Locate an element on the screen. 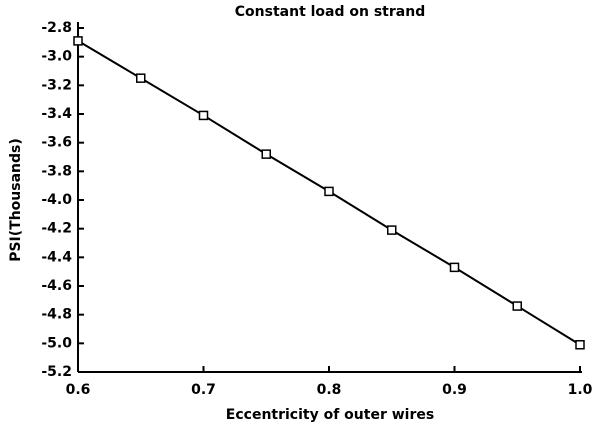 The image size is (593, 433). y-tick-label: -4.2 is located at coordinates (56, 229).